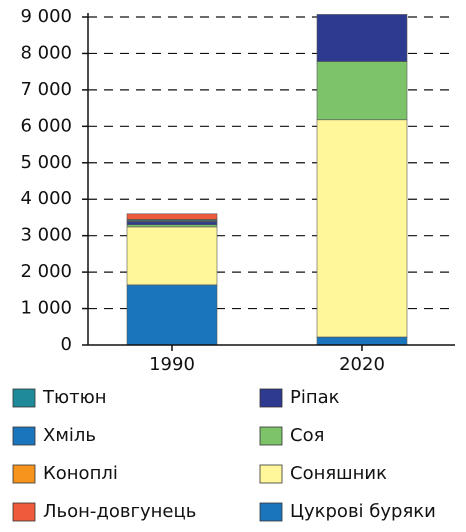 Image resolution: width=466 pixels, height=532 pixels. What do you see at coordinates (46, 308) in the screenshot?
I see `y-tick-label: 1 000` at bounding box center [46, 308].